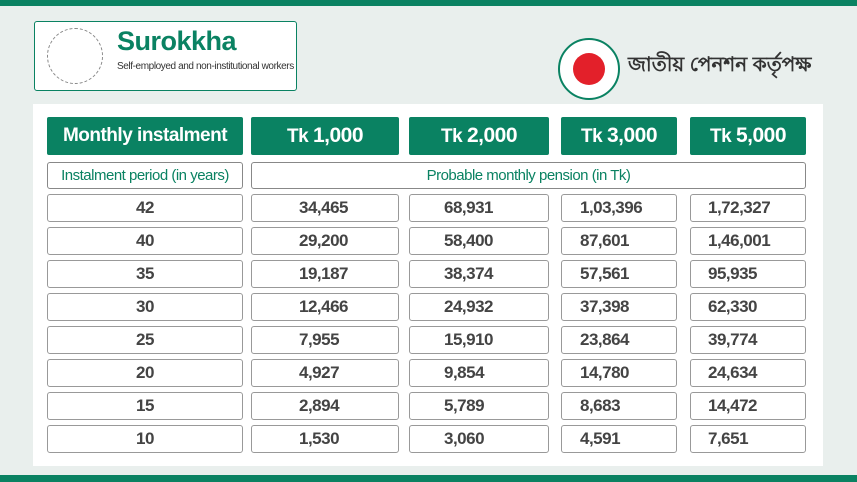 The height and width of the screenshot is (482, 857). Describe the element at coordinates (619, 439) in the screenshot. I see `pension-value-cell: 4,591` at that location.